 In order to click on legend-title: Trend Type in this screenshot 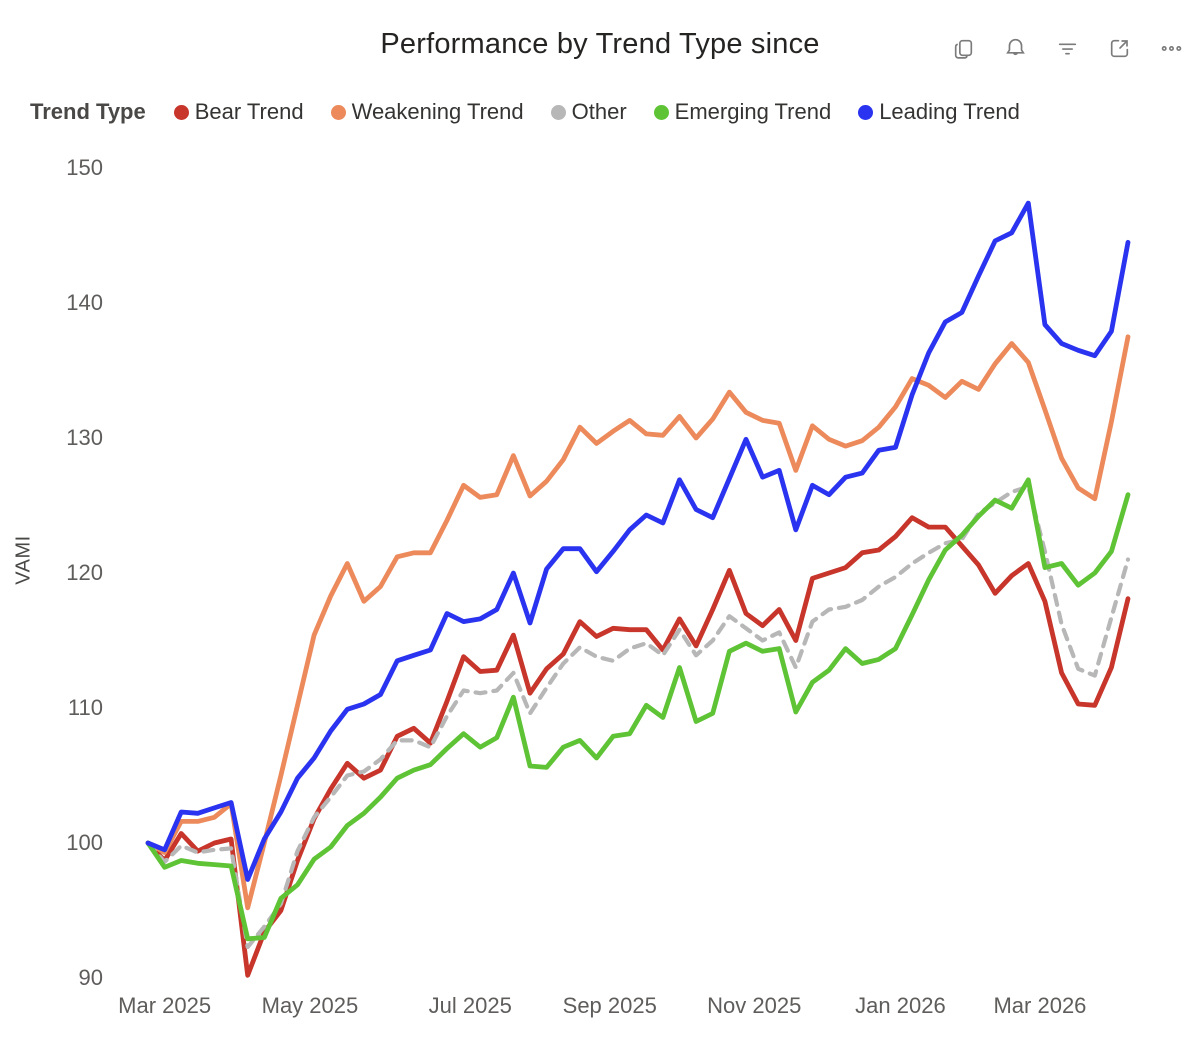, I will do `click(88, 111)`.